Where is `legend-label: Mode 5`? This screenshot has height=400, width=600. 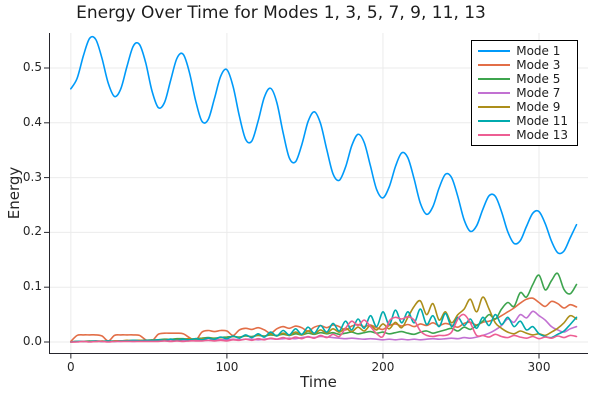
legend-label: Mode 5 is located at coordinates (538, 79).